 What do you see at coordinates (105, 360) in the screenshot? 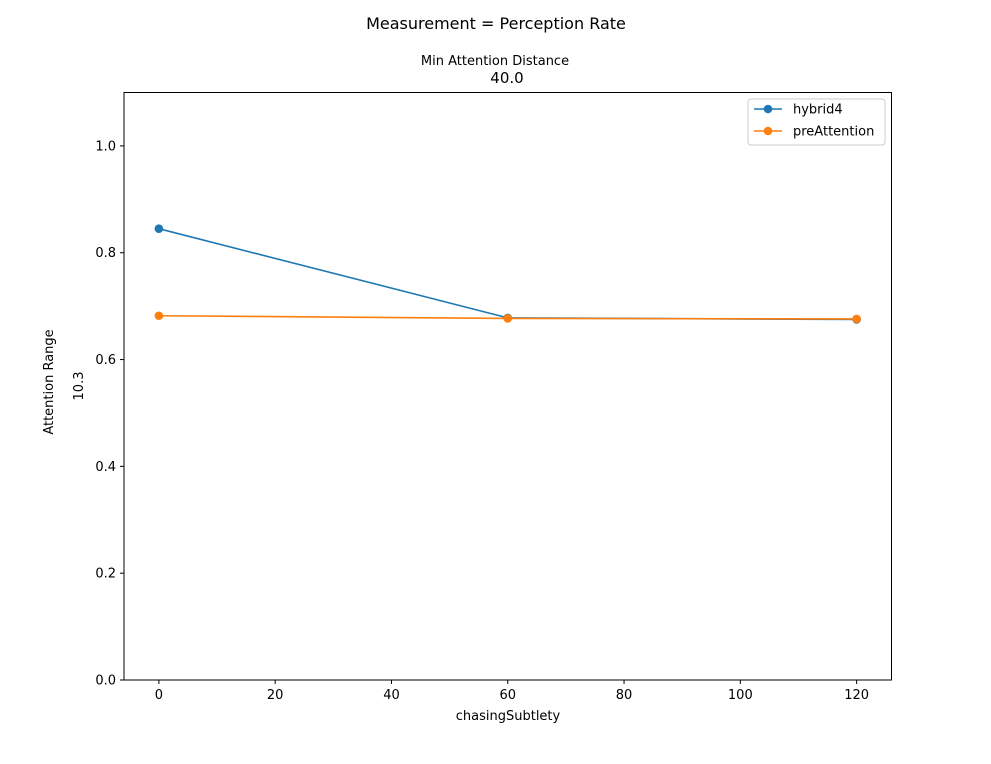
I see `y-tick-label: 0.6` at bounding box center [105, 360].